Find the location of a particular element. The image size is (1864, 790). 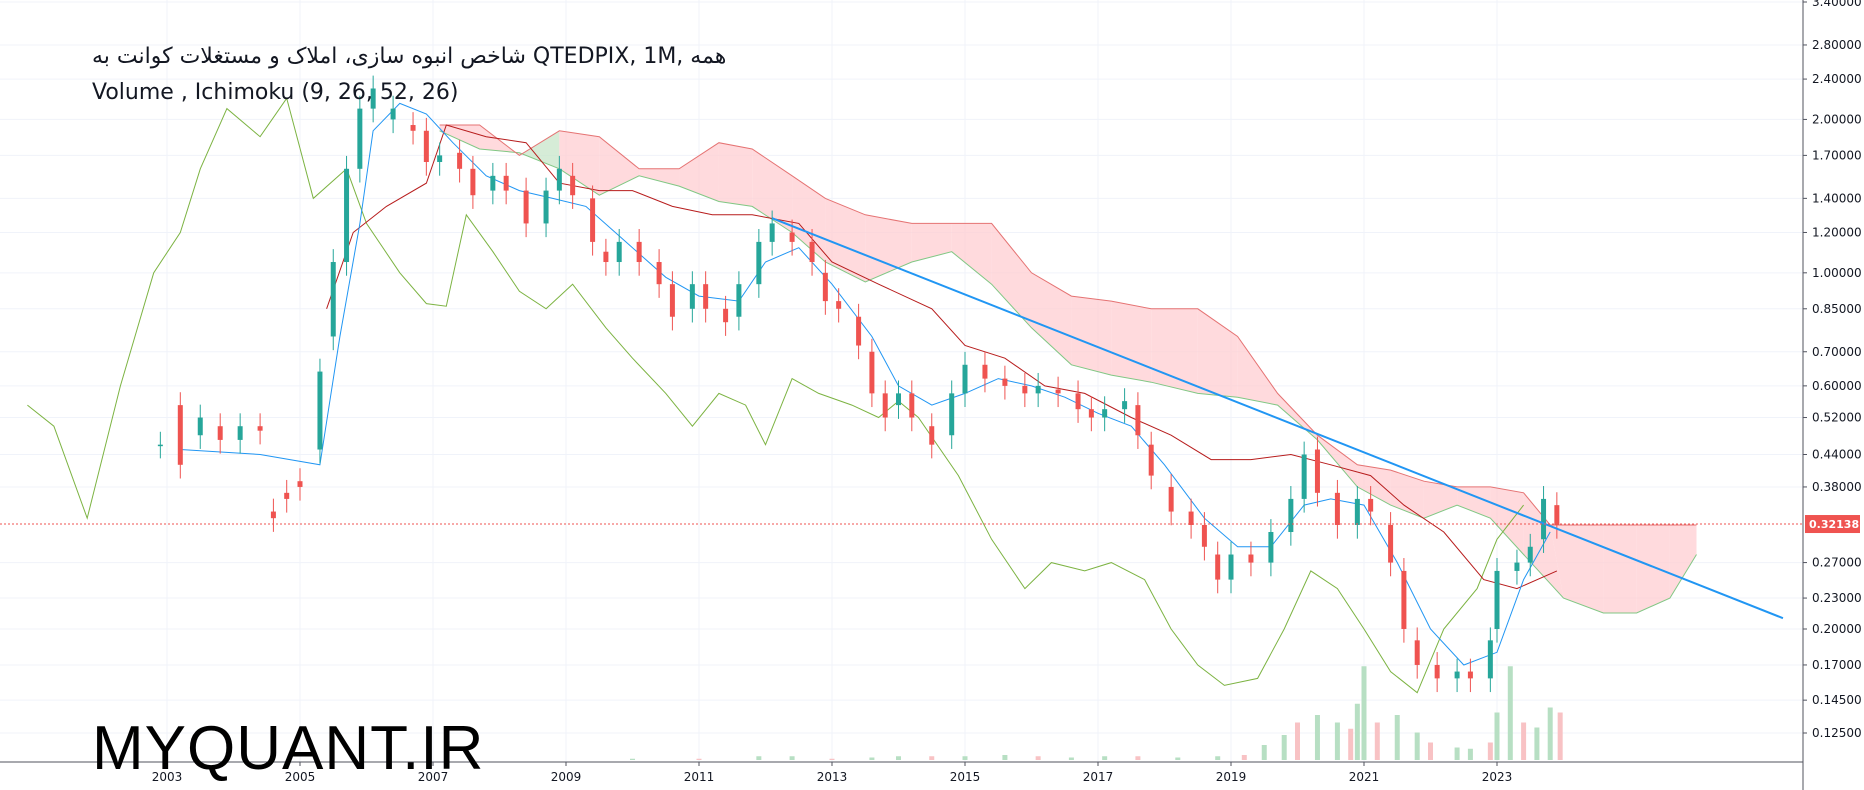

time-tick-label: 2021 is located at coordinates (1364, 777).